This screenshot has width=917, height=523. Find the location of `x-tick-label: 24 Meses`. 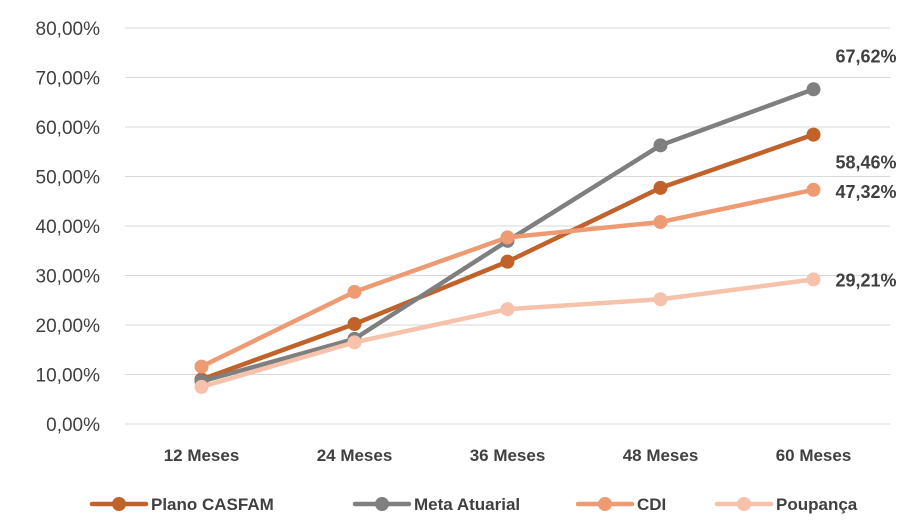

x-tick-label: 24 Meses is located at coordinates (355, 455).